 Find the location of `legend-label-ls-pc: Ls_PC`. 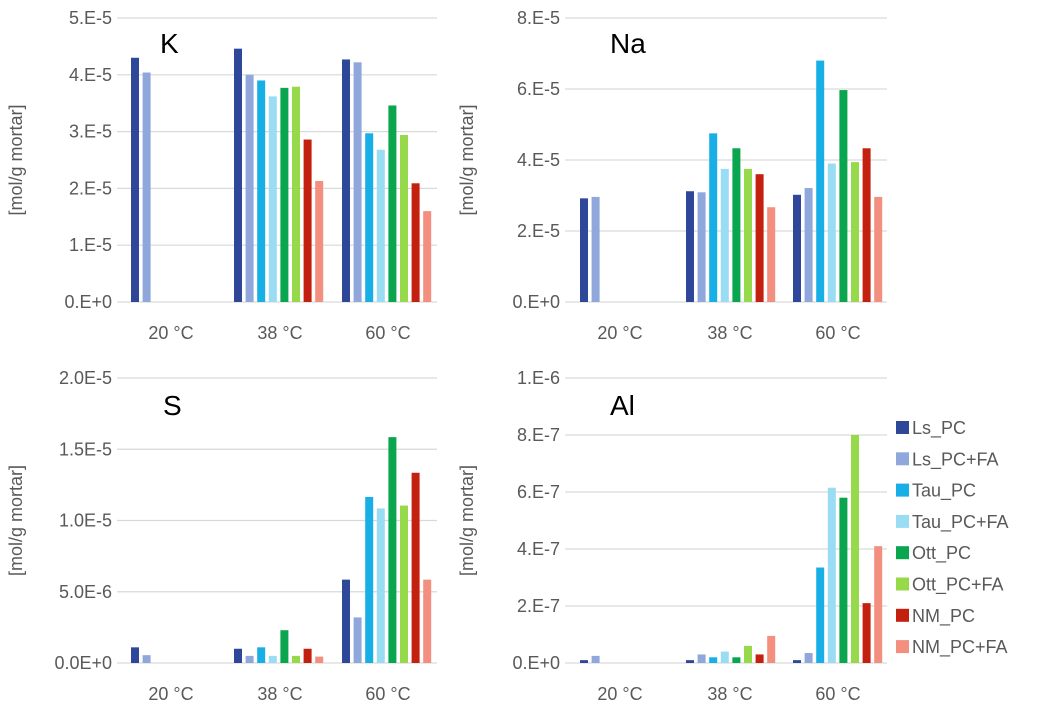

legend-label-ls-pc: Ls_PC is located at coordinates (939, 428).